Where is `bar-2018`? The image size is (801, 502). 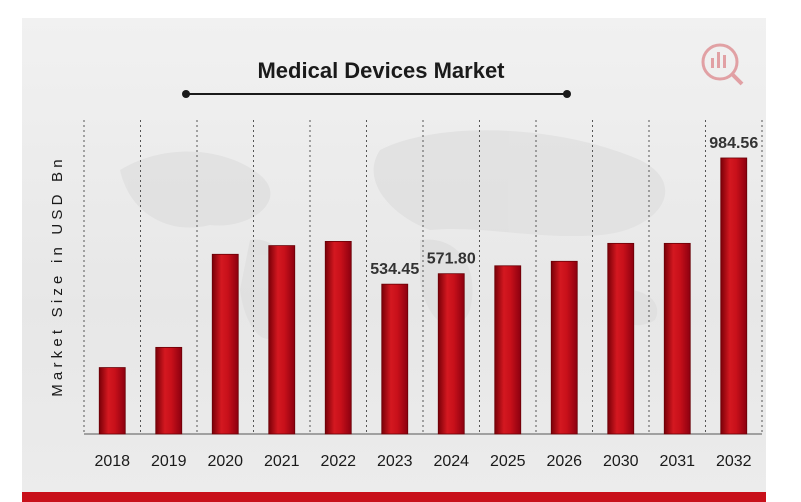 bar-2018 is located at coordinates (112, 401).